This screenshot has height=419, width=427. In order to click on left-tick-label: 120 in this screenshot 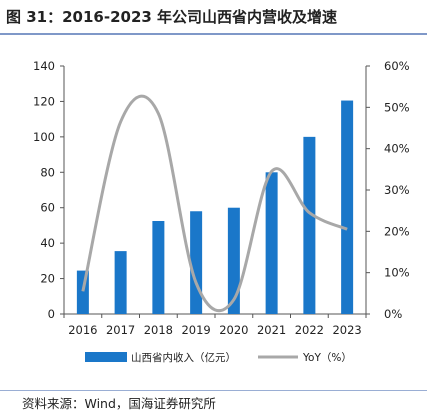, I will do `click(44, 101)`.